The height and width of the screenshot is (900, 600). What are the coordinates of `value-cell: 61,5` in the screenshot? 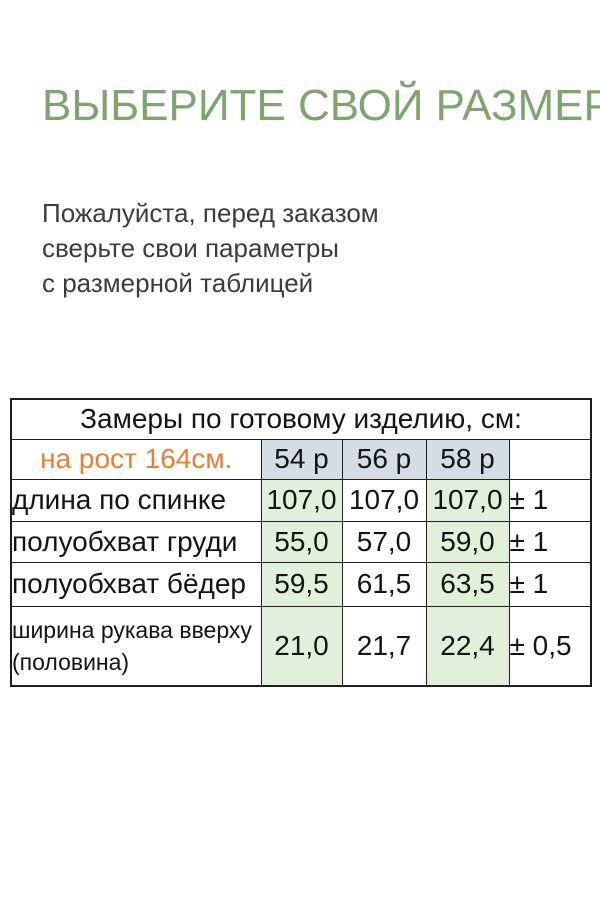 It's located at (384, 584).